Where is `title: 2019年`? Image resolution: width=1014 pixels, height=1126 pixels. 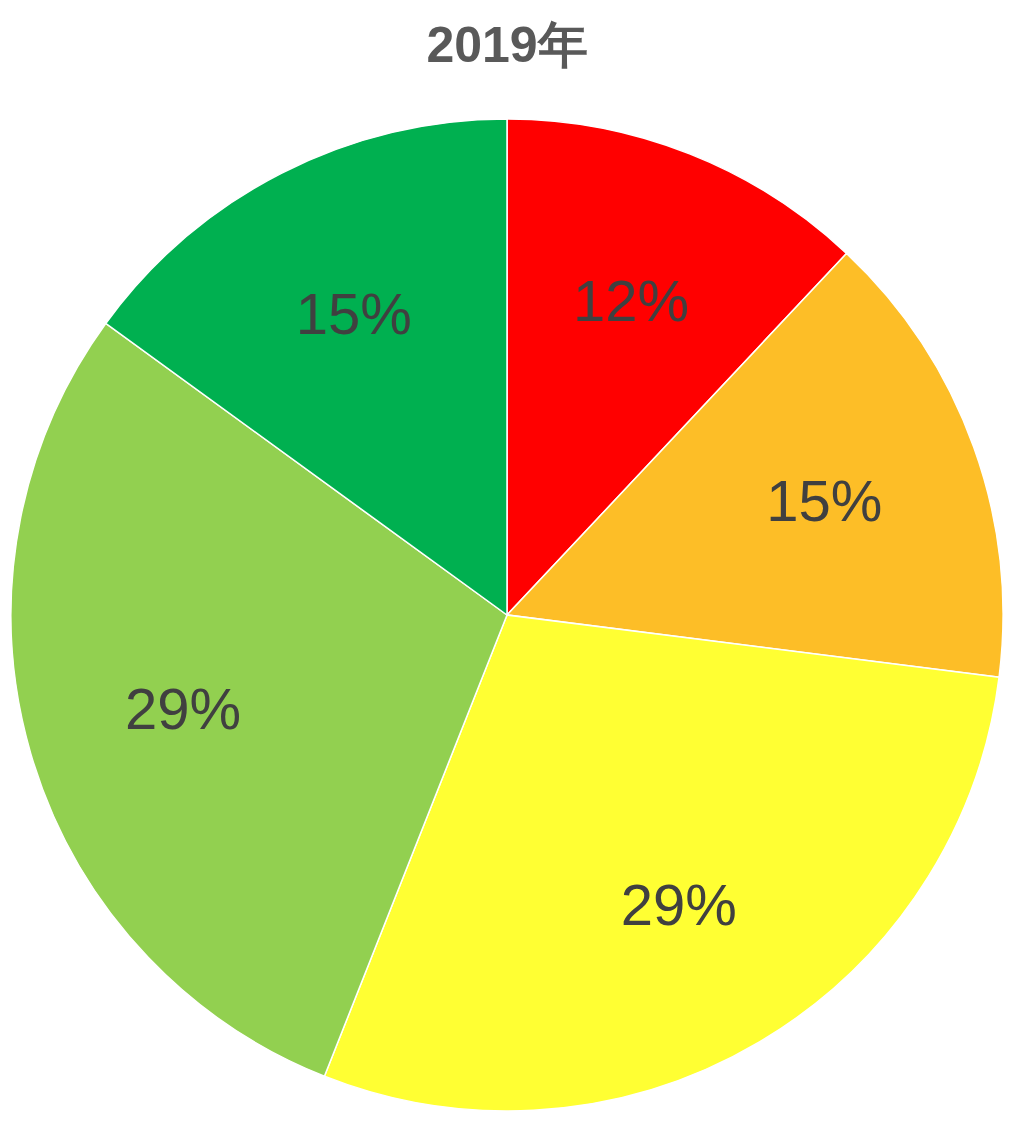
title: 2019年 is located at coordinates (507, 45).